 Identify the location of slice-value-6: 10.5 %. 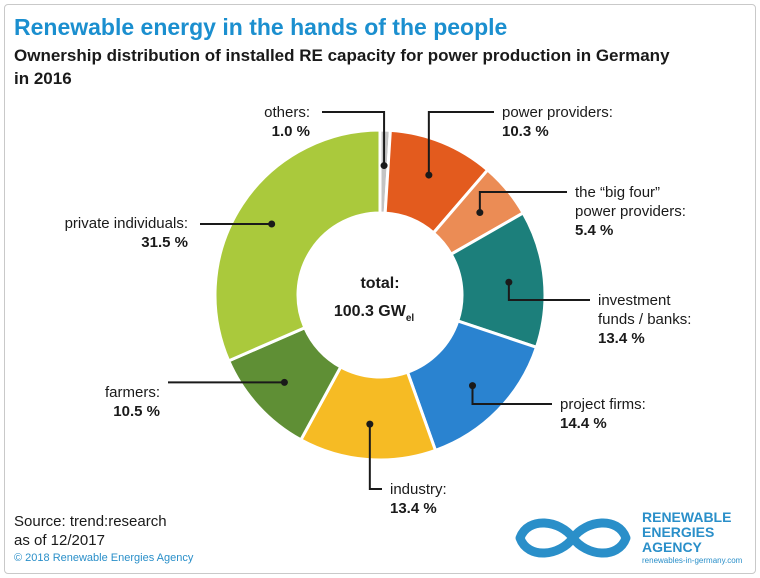
(136, 411).